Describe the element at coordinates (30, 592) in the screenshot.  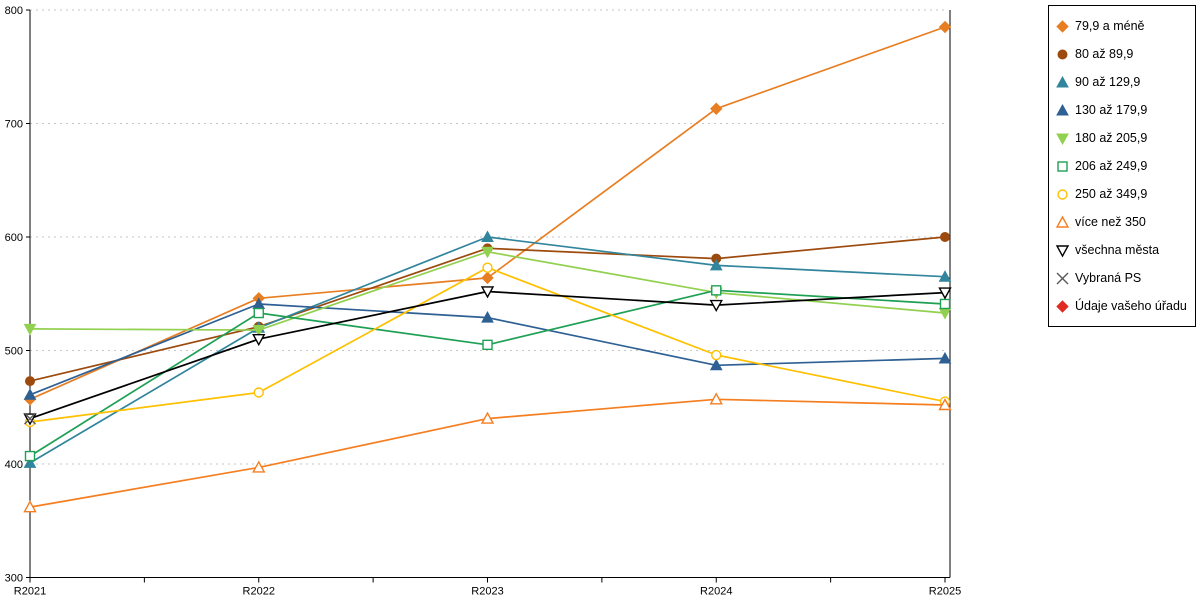
I see `svg-text: R2021` at that location.